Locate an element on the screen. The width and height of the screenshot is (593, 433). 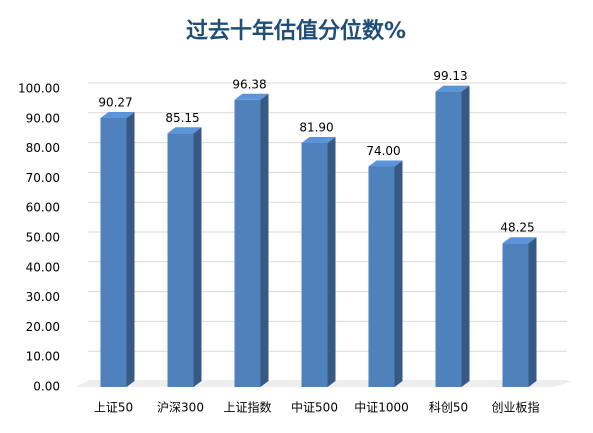
y-tick-label: 100.00 is located at coordinates (39, 89).